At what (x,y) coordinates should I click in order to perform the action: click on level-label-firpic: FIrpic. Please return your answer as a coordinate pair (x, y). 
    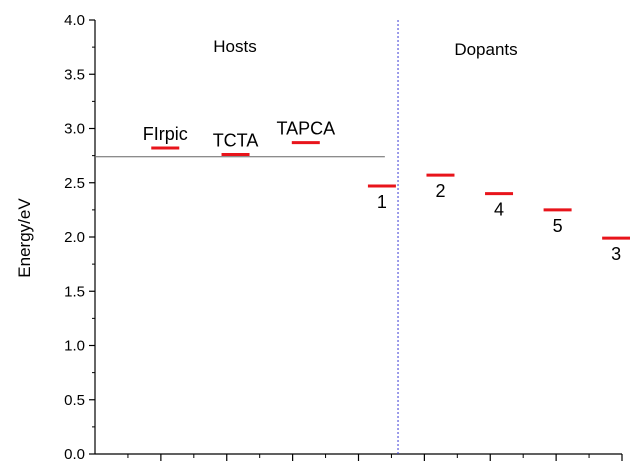
    Looking at the image, I should click on (165, 134).